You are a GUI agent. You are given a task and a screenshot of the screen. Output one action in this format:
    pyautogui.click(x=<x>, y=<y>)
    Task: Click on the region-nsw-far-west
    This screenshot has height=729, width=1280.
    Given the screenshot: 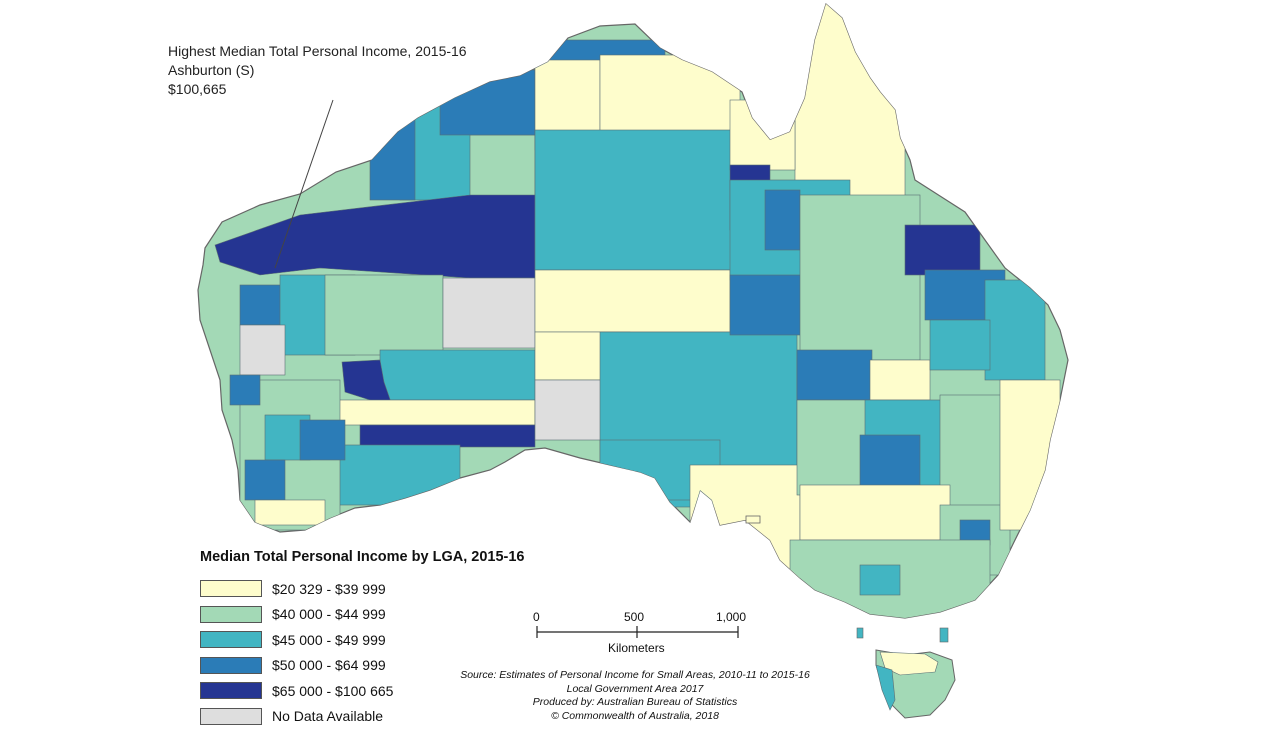 What is the action you would take?
    pyautogui.click(x=832, y=447)
    